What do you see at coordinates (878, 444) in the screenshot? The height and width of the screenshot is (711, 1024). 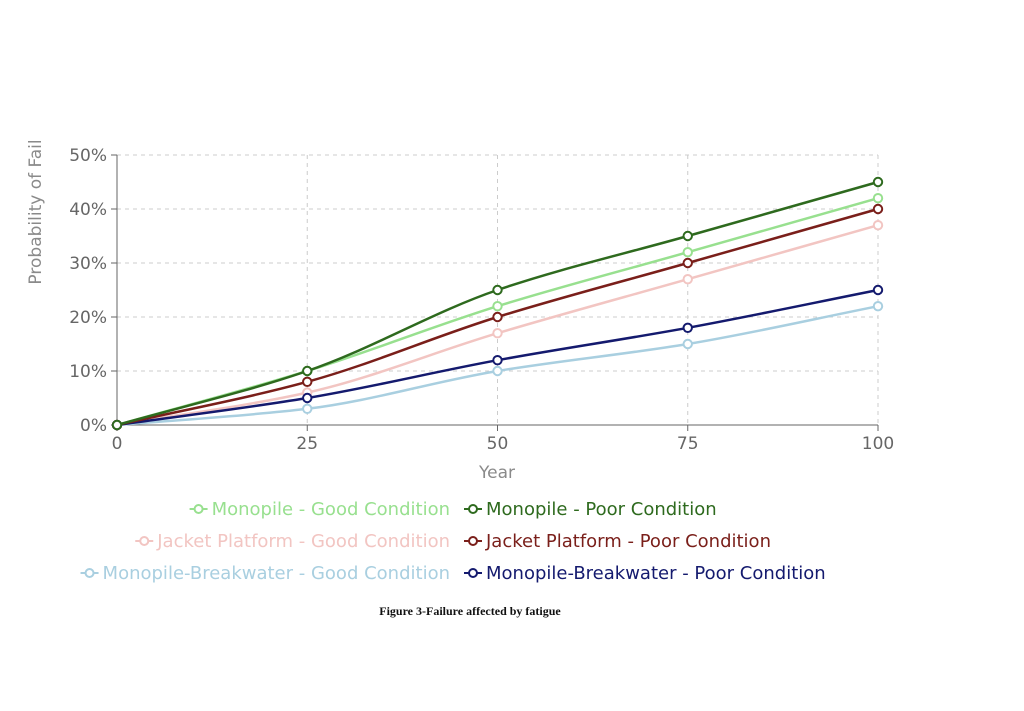 I see `x-tick-label: 100` at bounding box center [878, 444].